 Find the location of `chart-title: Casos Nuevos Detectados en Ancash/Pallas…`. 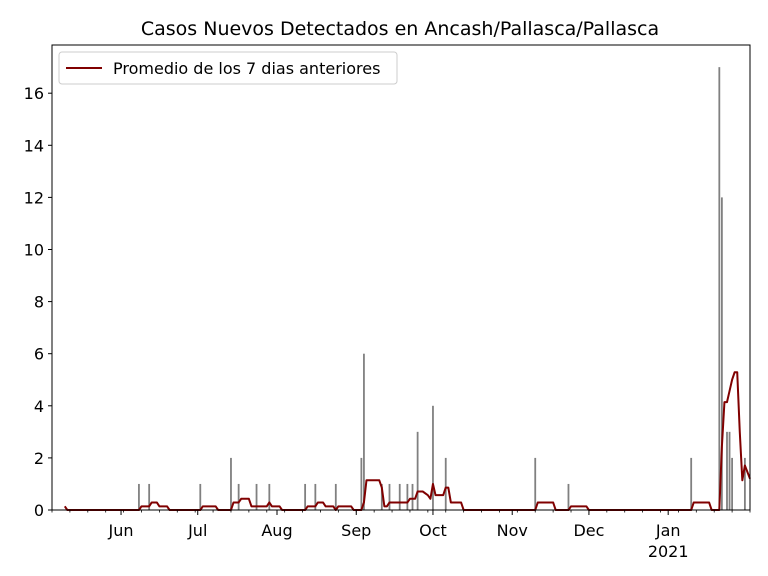

chart-title: Casos Nuevos Detectados en Ancash/Pallas… is located at coordinates (400, 29).